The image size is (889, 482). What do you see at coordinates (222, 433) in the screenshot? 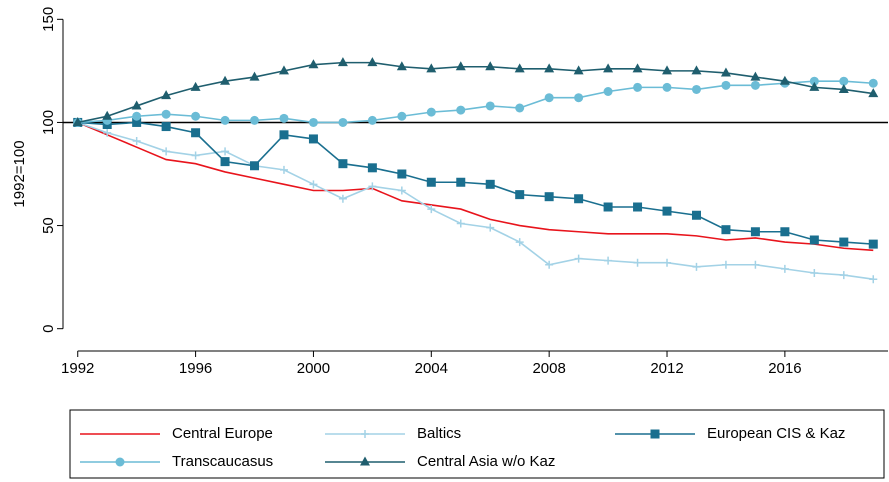
I see `legend-label: Central Europe` at bounding box center [222, 433].